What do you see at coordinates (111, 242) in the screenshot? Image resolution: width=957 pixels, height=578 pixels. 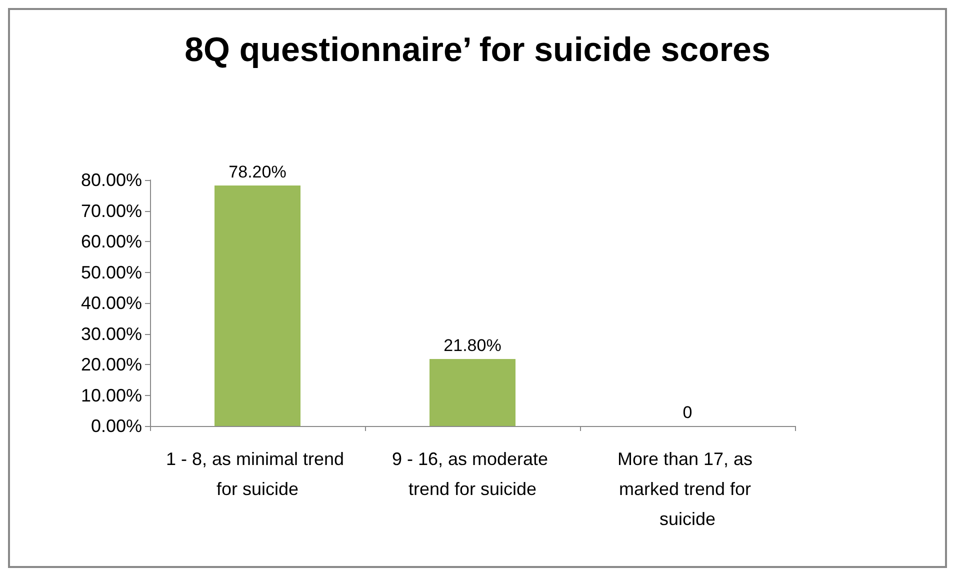 I see `y-tick-label: 60.00%` at bounding box center [111, 242].